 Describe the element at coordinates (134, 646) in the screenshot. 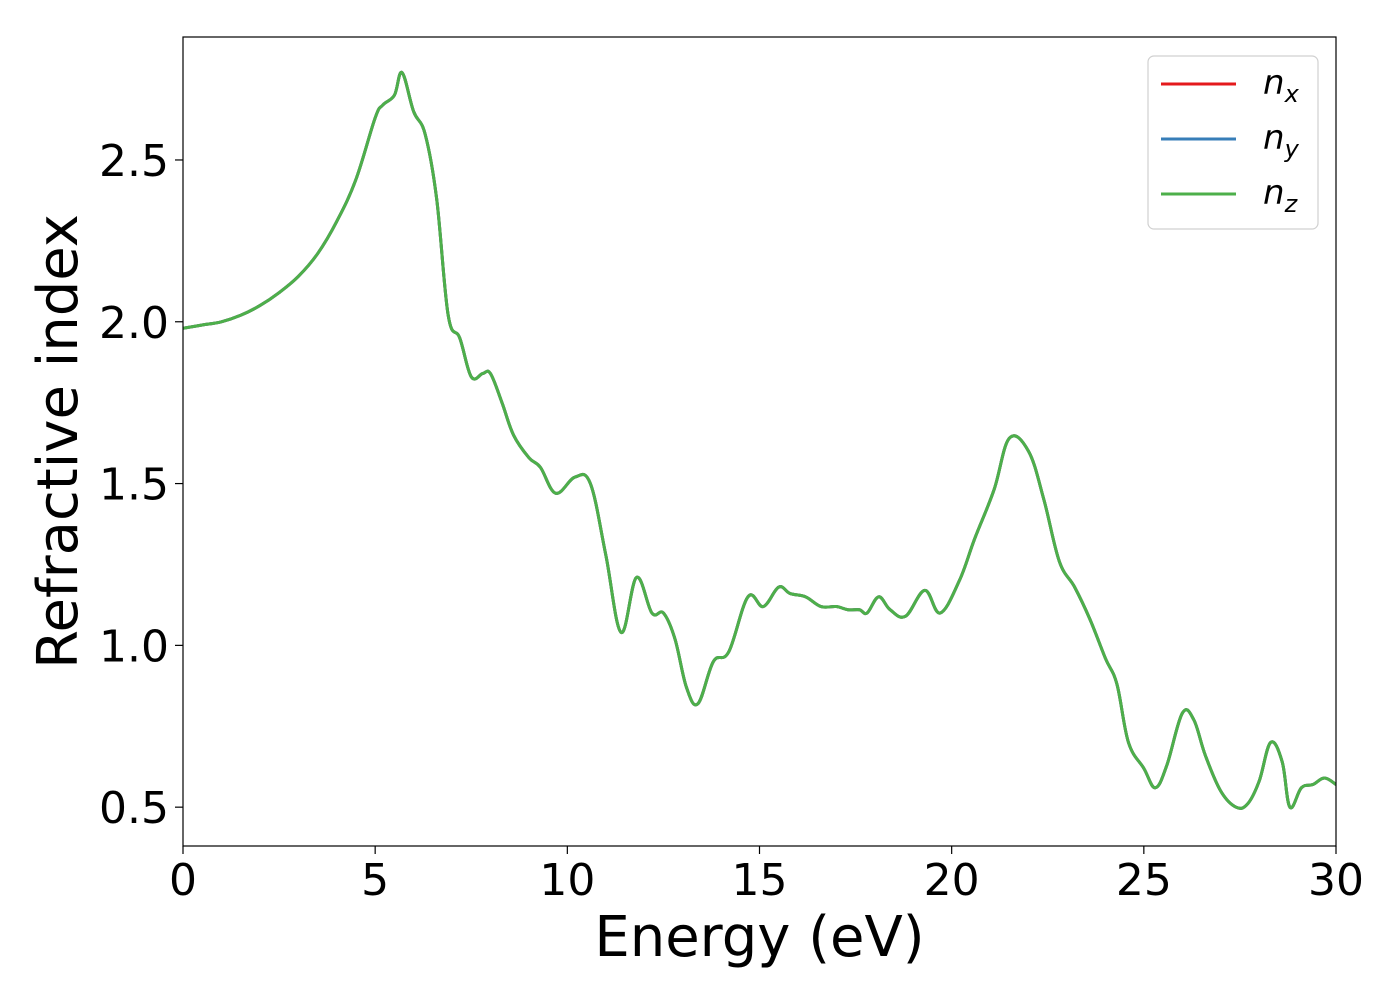

I see `y-tick-label: 1.0` at that location.